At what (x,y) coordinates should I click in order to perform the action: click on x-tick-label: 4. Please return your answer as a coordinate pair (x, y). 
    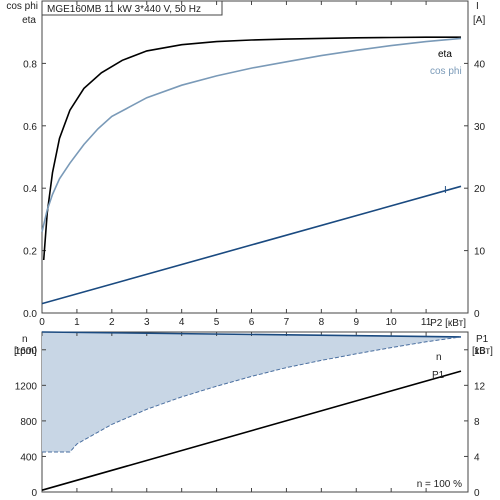
    Looking at the image, I should click on (182, 322).